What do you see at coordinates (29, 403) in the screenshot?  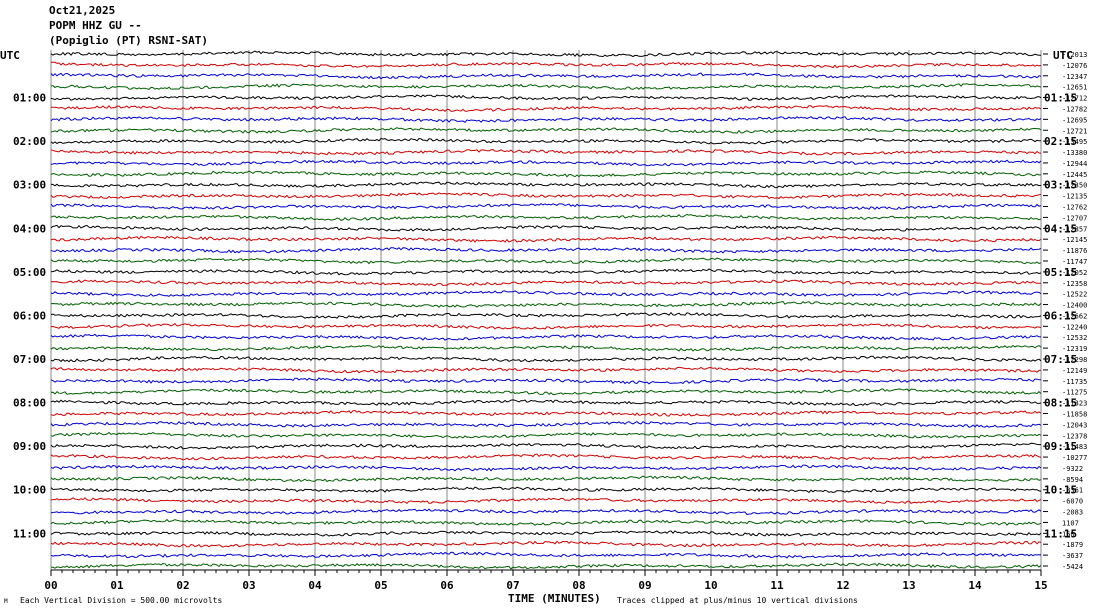 I see `left-hour-label: 08:00` at bounding box center [29, 403].